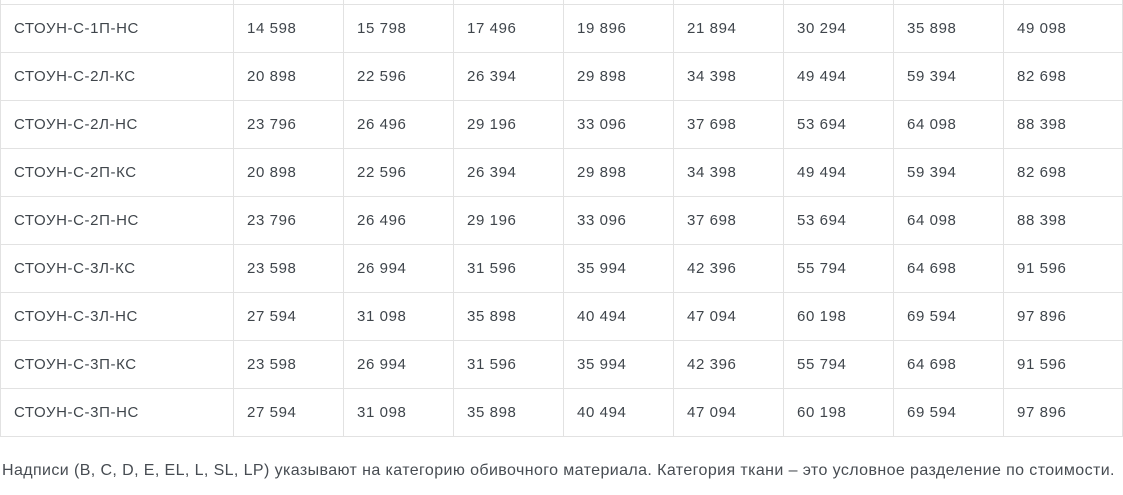 This screenshot has width=1123, height=495. What do you see at coordinates (117, 76) in the screenshot?
I see `model-name-cell: СТОУН-С-2Л-КС` at bounding box center [117, 76].